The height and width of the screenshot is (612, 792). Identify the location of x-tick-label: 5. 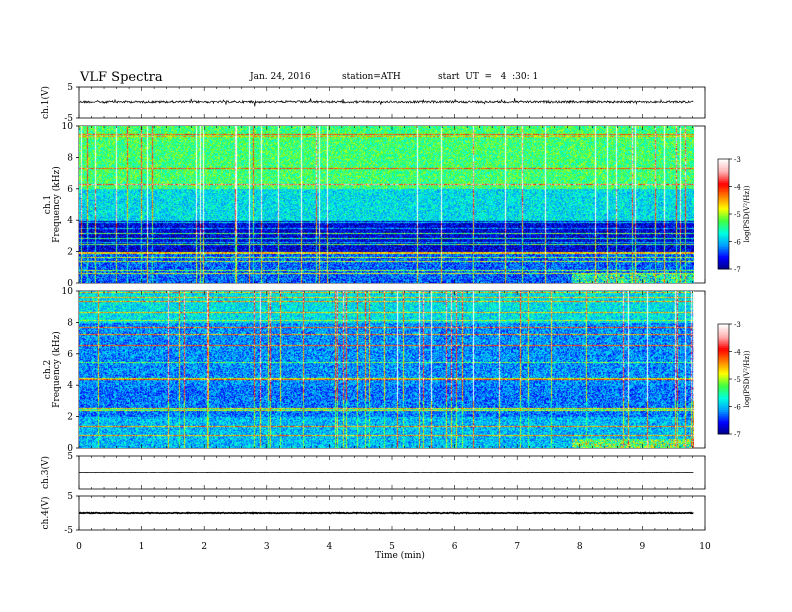
(392, 547).